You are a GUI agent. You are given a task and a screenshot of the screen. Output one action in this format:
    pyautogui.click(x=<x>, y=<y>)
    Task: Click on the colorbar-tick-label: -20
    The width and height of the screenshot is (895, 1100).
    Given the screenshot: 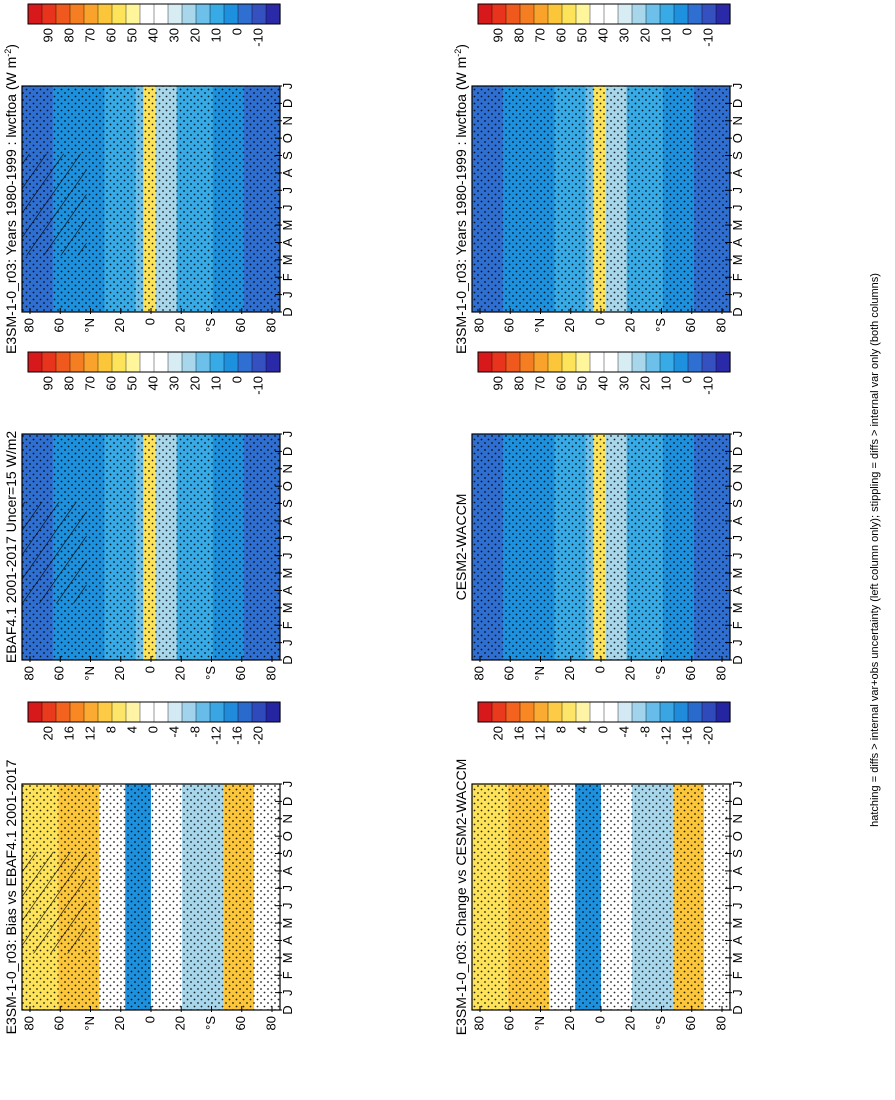 What is the action you would take?
    pyautogui.click(x=257, y=735)
    